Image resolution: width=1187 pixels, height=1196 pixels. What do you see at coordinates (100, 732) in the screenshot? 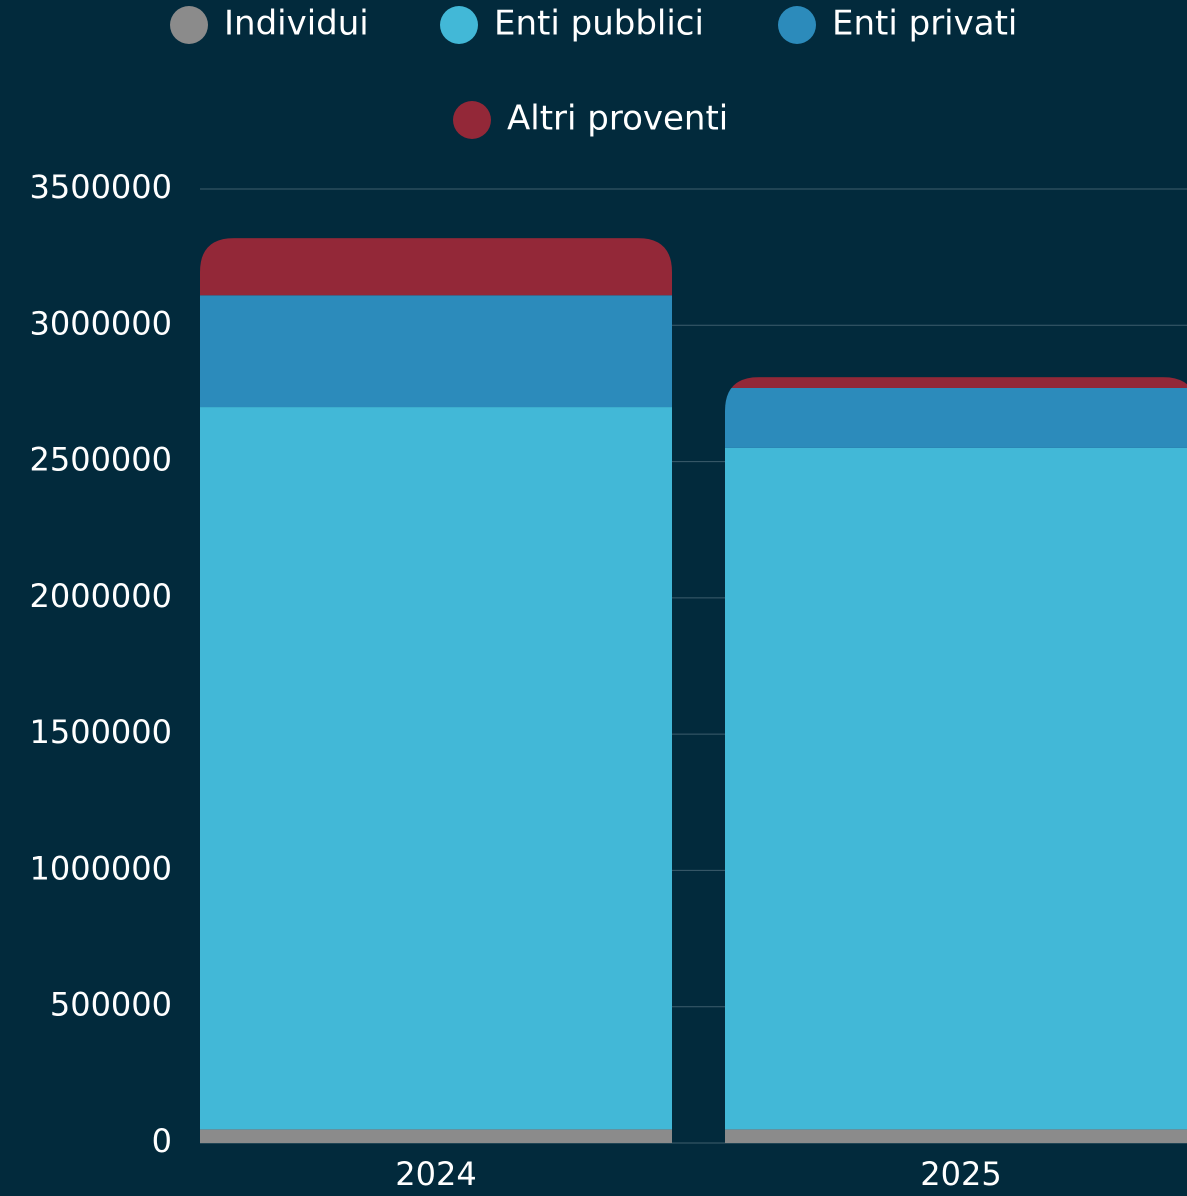
I see `y-tick-label: 1500000` at bounding box center [100, 732].